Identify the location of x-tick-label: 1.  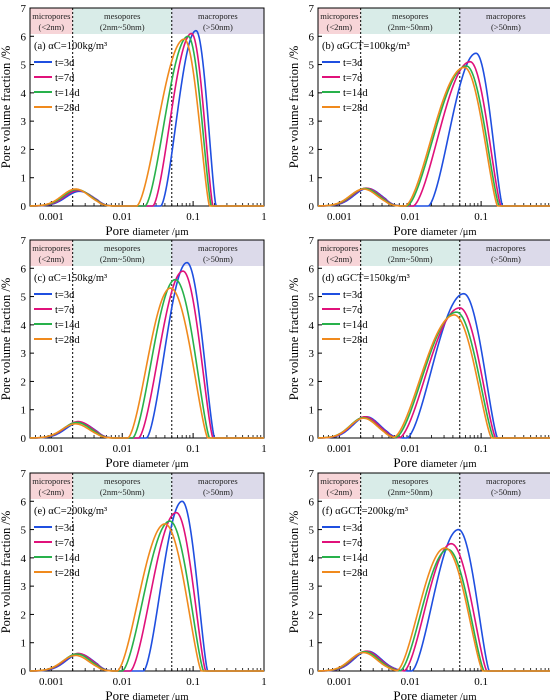
(264, 217).